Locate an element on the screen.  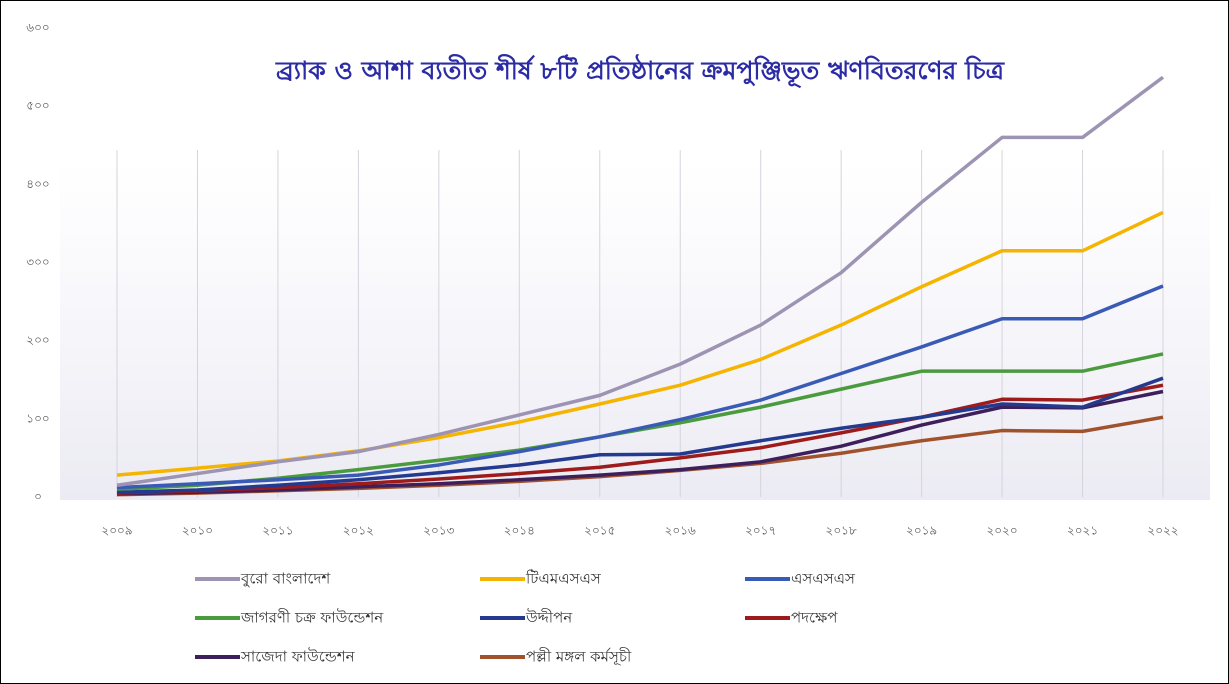
x-tick-label: ২০১০ is located at coordinates (197, 531).